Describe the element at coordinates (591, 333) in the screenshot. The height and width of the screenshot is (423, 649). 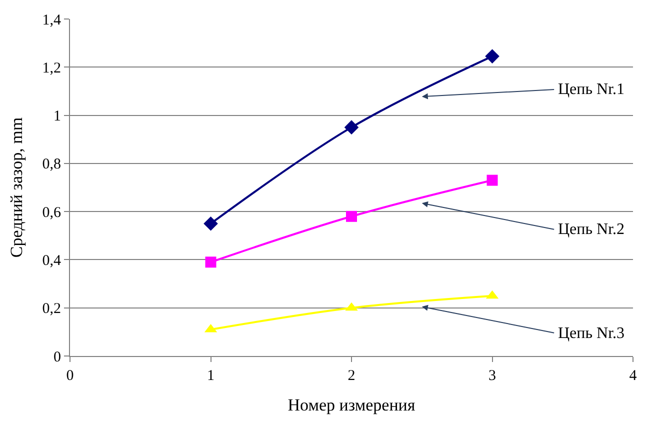
I see `text: Цепь Nr.3` at that location.